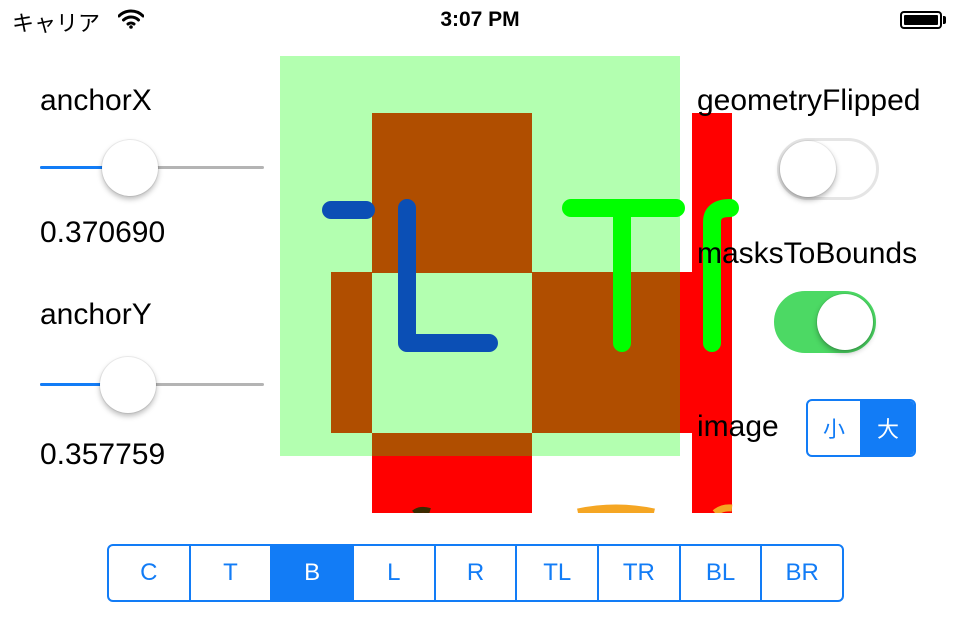 The image size is (960, 640). I want to click on segment-bottom-left: BL, so click(719, 573).